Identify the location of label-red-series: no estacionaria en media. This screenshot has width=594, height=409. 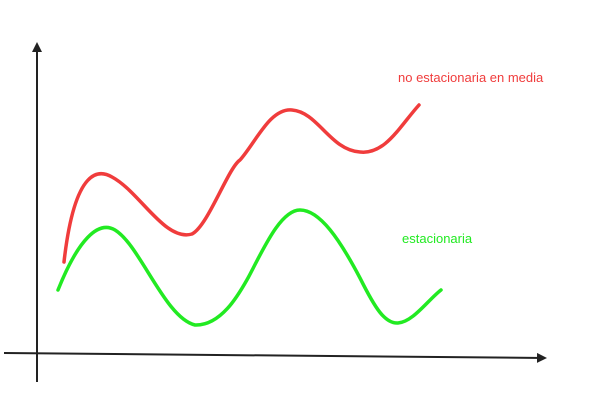
(471, 77).